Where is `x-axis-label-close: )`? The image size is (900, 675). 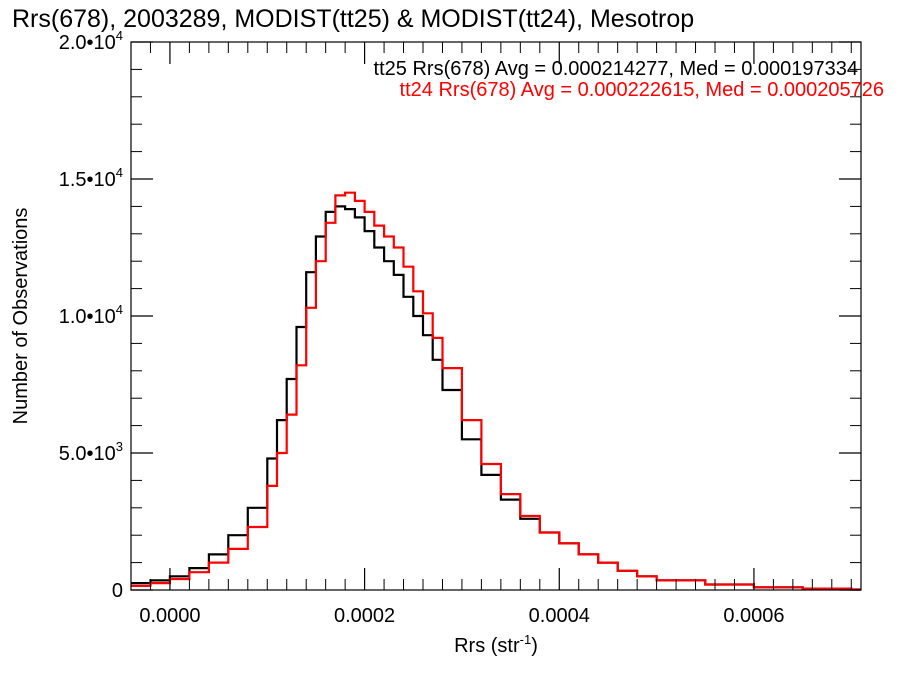
x-axis-label-close: ) is located at coordinates (534, 646).